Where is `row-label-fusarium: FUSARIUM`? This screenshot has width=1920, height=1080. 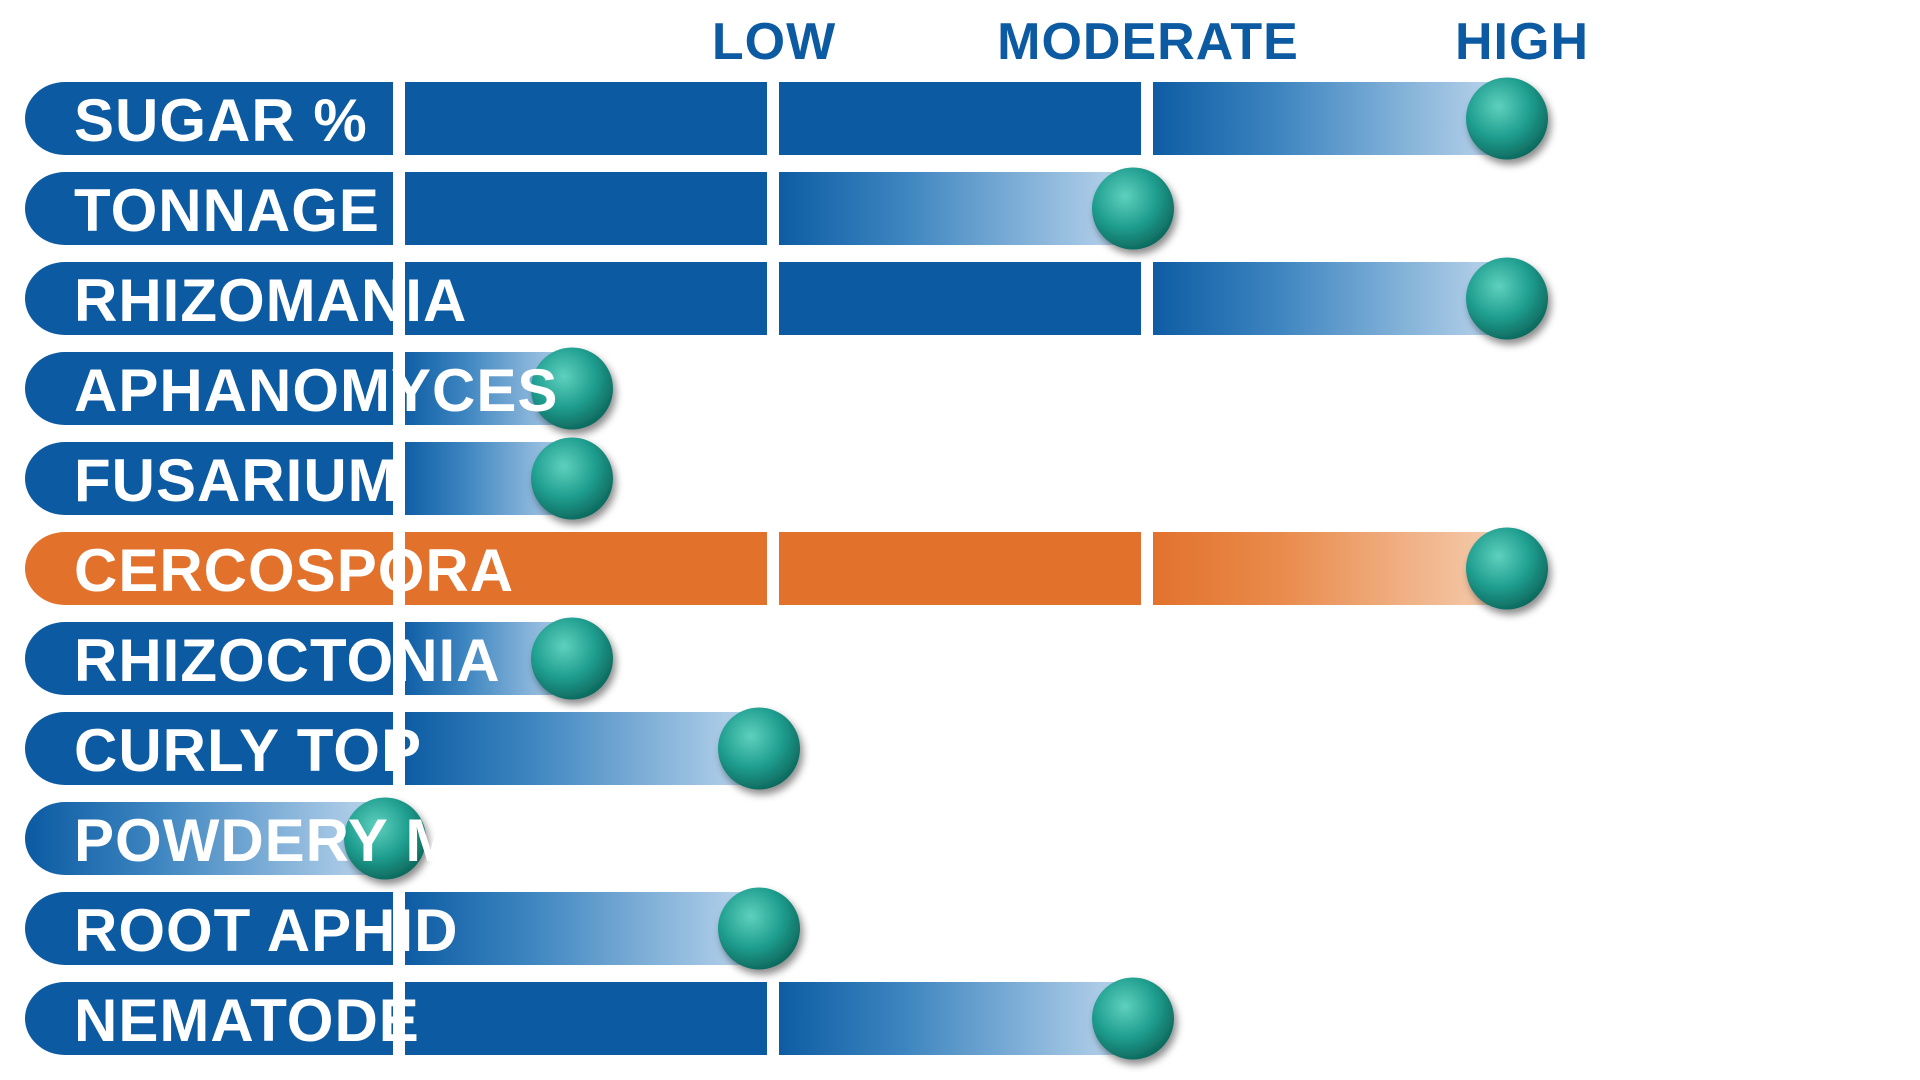
row-label-fusarium: FUSARIUM is located at coordinates (236, 480).